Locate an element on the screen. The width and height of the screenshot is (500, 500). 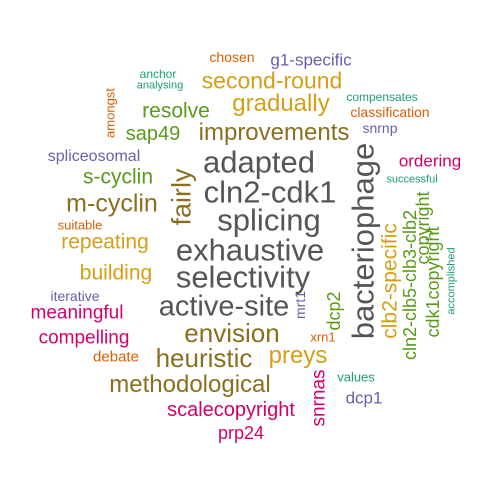
word-fairly: fairly is located at coordinates (181, 197).